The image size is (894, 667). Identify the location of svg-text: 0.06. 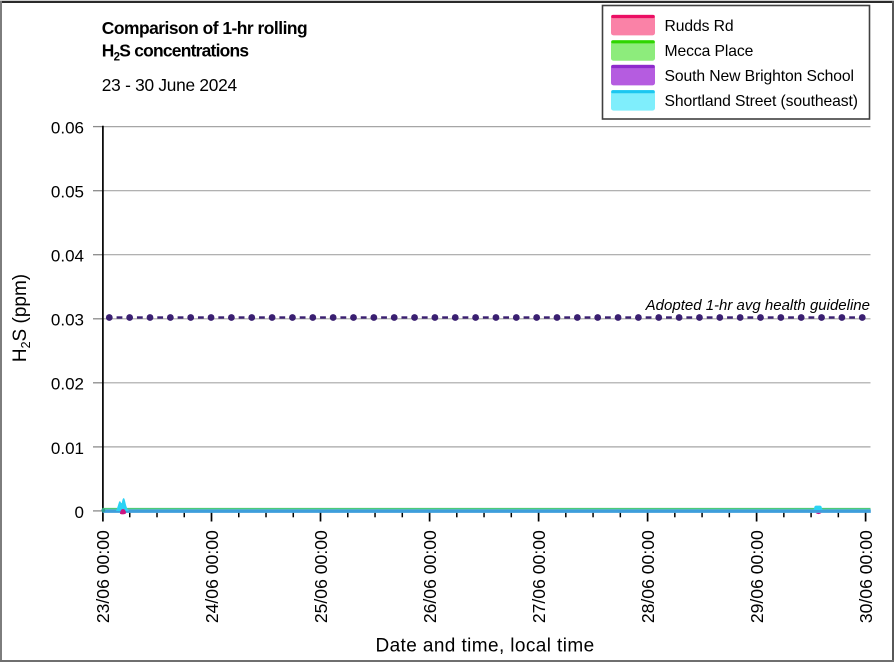
(67, 128).